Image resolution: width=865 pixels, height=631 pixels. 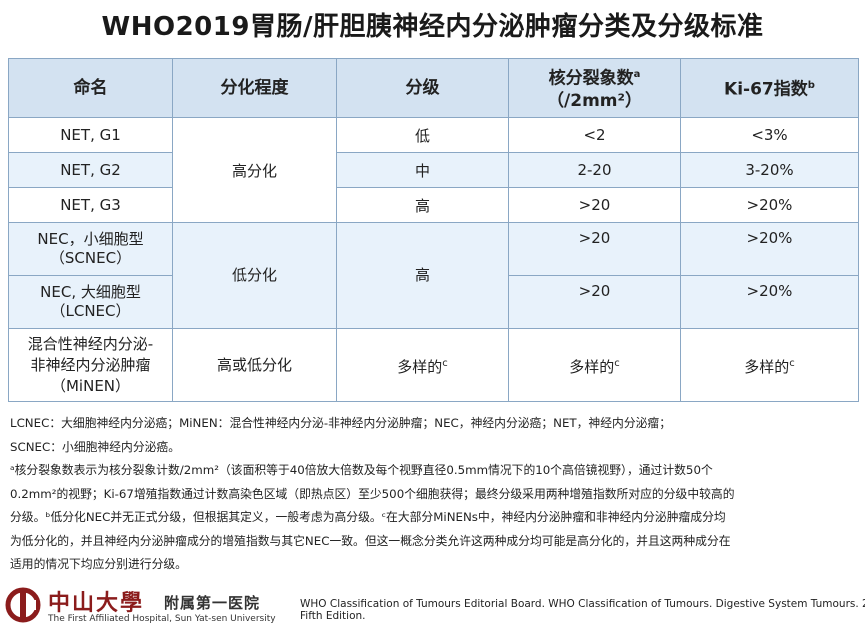 I want to click on citation-line2: Fifth Edition., so click(x=333, y=616).